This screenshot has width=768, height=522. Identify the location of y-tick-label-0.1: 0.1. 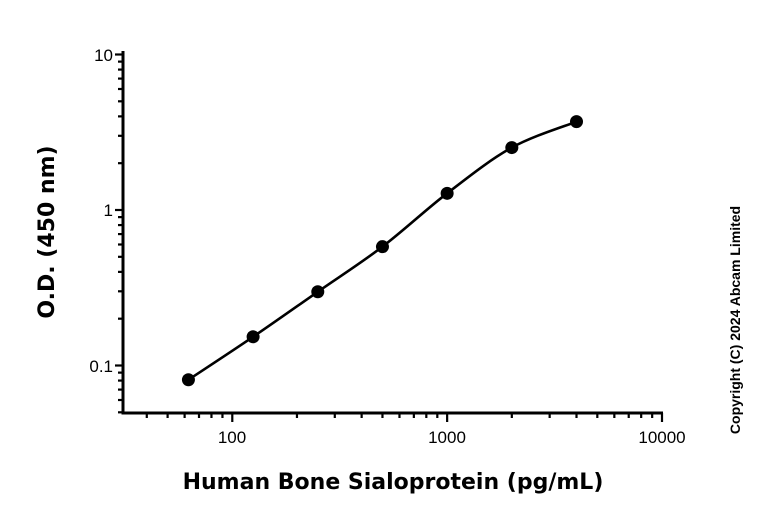
(101, 366).